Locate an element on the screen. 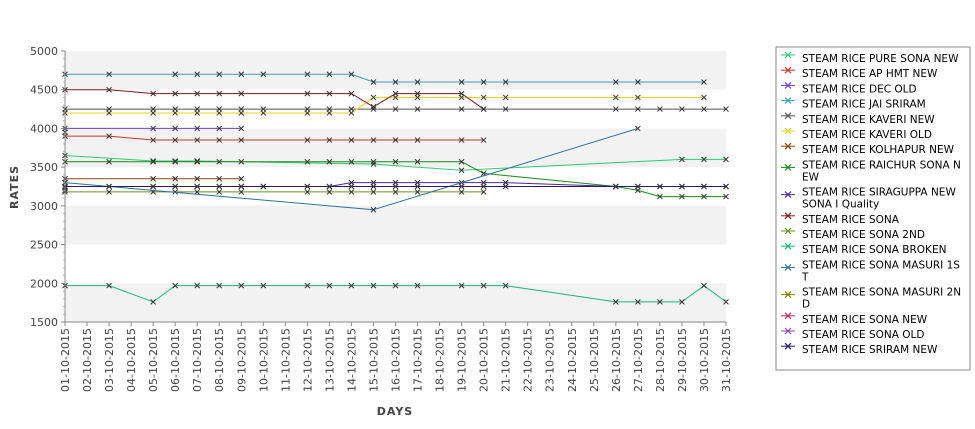 The width and height of the screenshot is (975, 429). legend-label: STEAM RICE AP HMT NEW is located at coordinates (870, 74).